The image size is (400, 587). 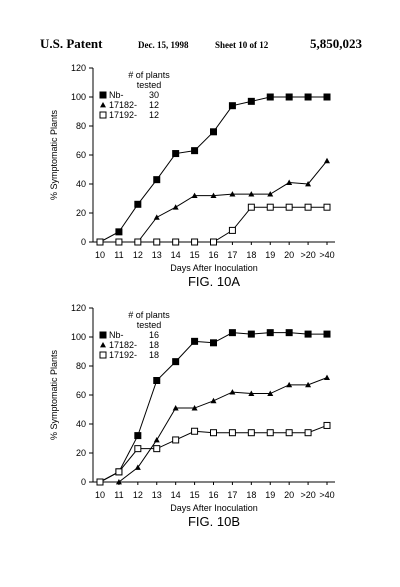 I want to click on y-tick-label: 100, so click(x=78, y=337).